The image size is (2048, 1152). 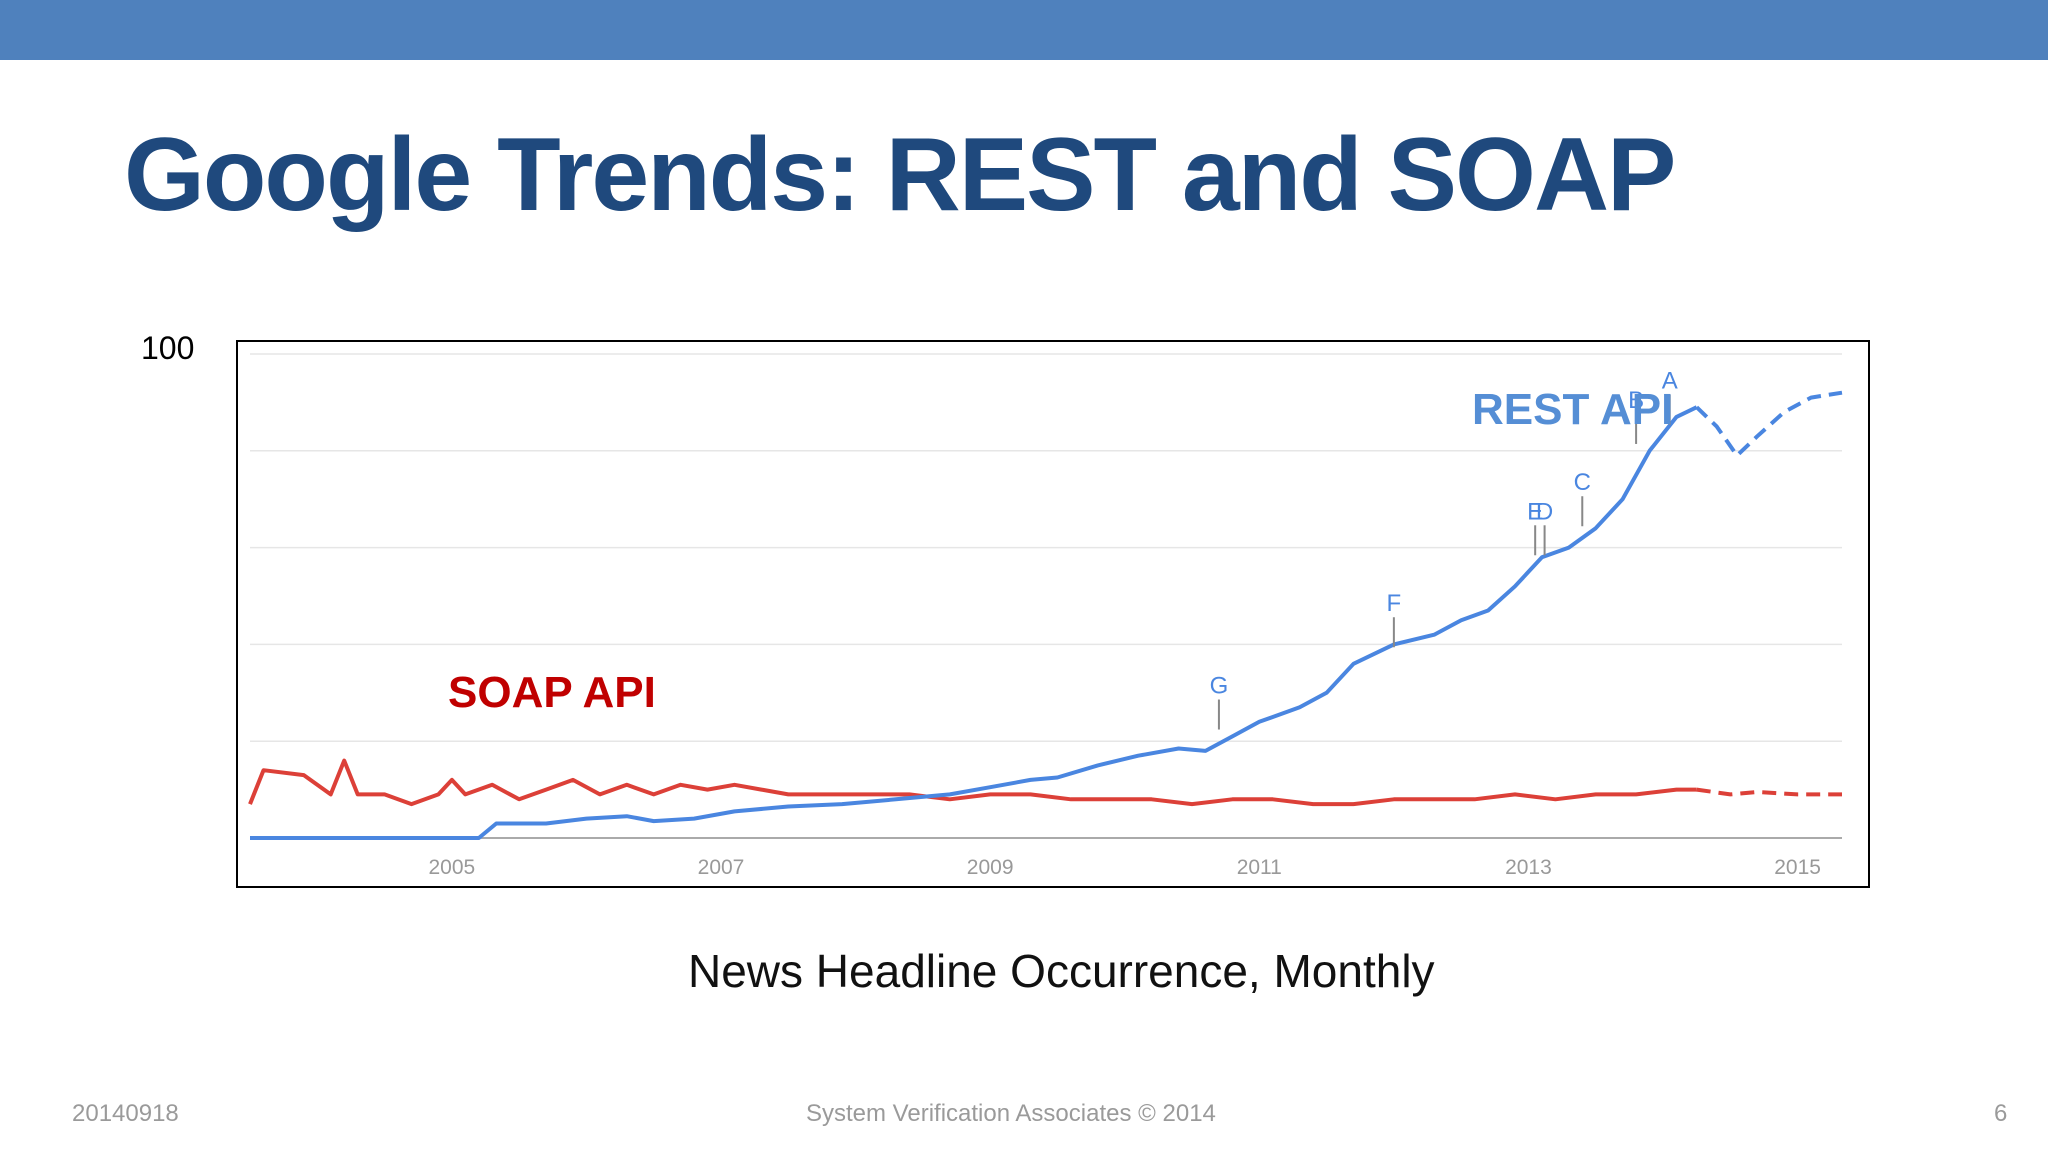 What do you see at coordinates (1636, 400) in the screenshot?
I see `annotation-label: B` at bounding box center [1636, 400].